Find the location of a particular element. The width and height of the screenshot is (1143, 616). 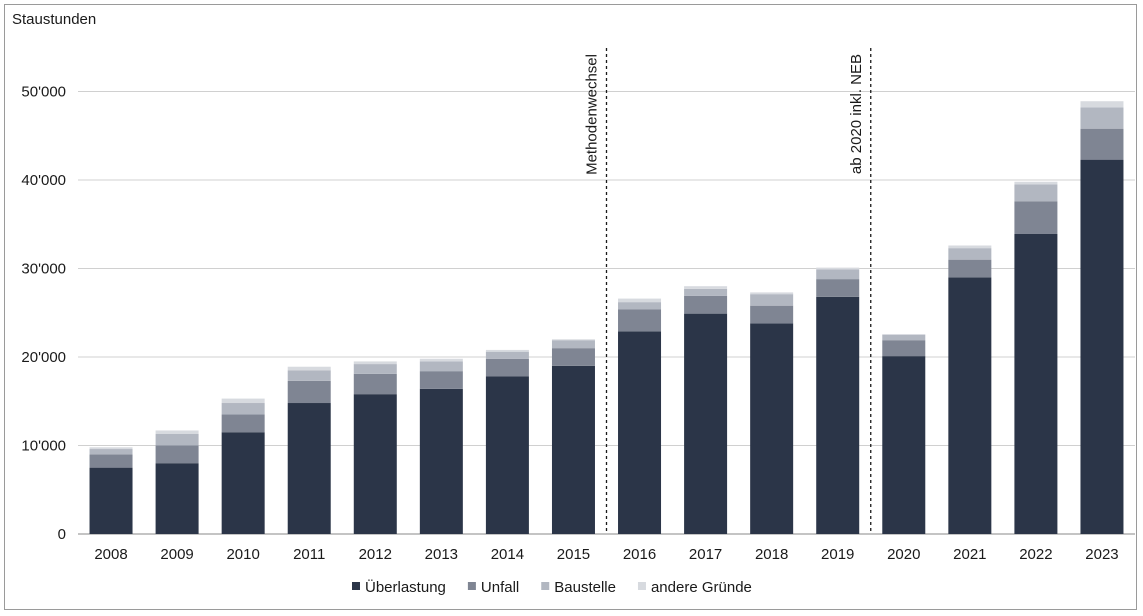

legend-item: Überlastung is located at coordinates (399, 587).